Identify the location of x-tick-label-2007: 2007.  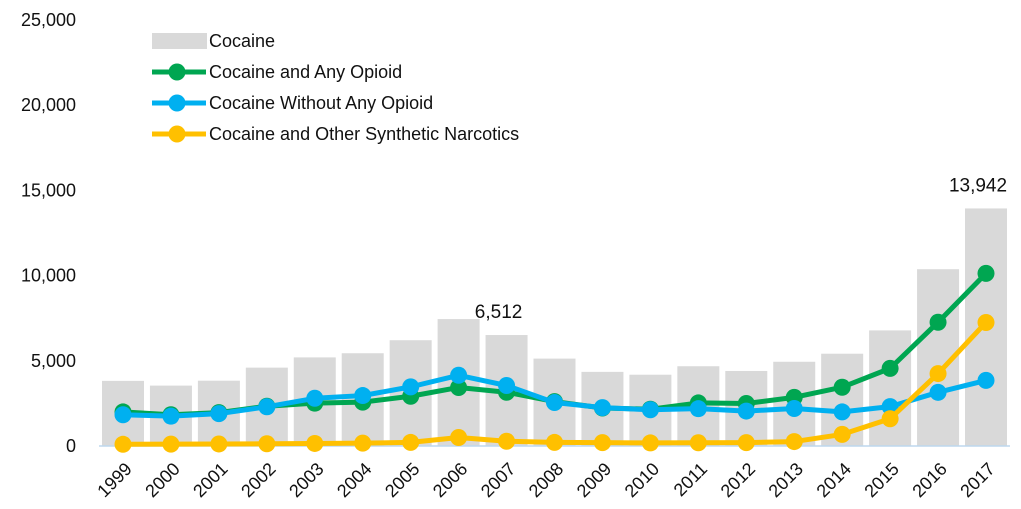
(498, 480).